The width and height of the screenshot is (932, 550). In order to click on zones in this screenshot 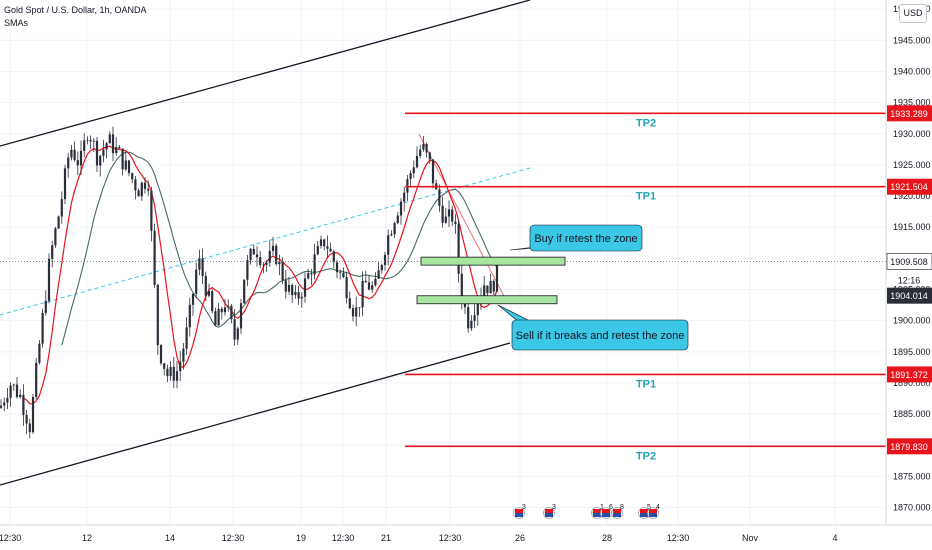, I will do `click(491, 280)`.